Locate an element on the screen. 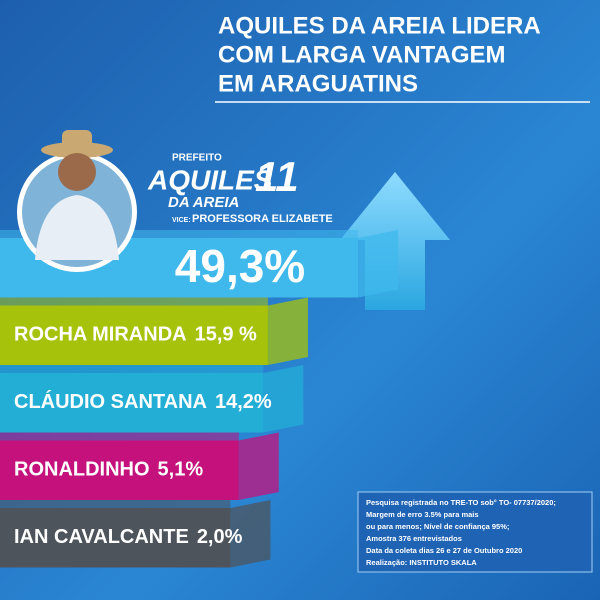 This screenshot has width=600, height=605. value-label: 49,3% is located at coordinates (240, 266).